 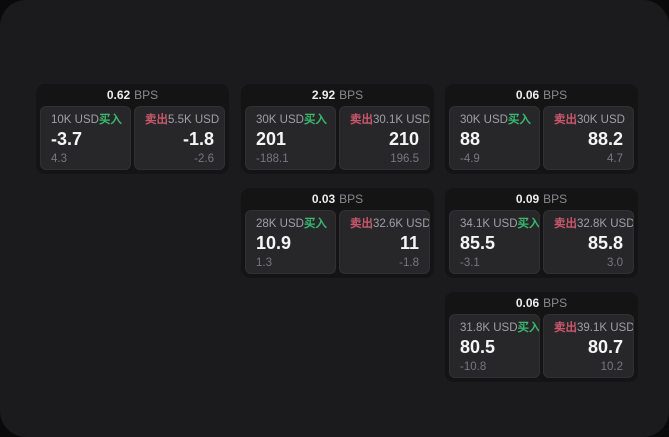 What do you see at coordinates (85, 138) in the screenshot?
I see `buy-panel: 10K USD 买入 -3.7 4.3` at bounding box center [85, 138].